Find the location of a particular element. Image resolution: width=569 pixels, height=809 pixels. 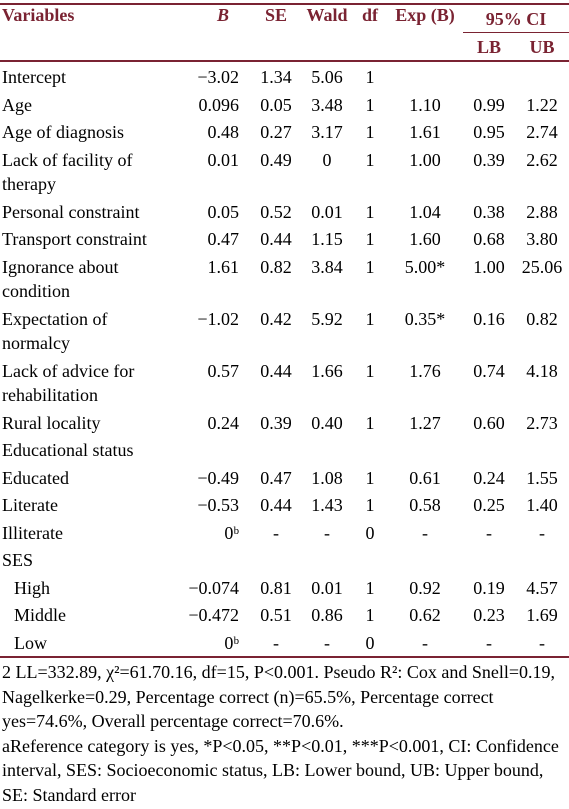

cell: 0.52 is located at coordinates (276, 211).